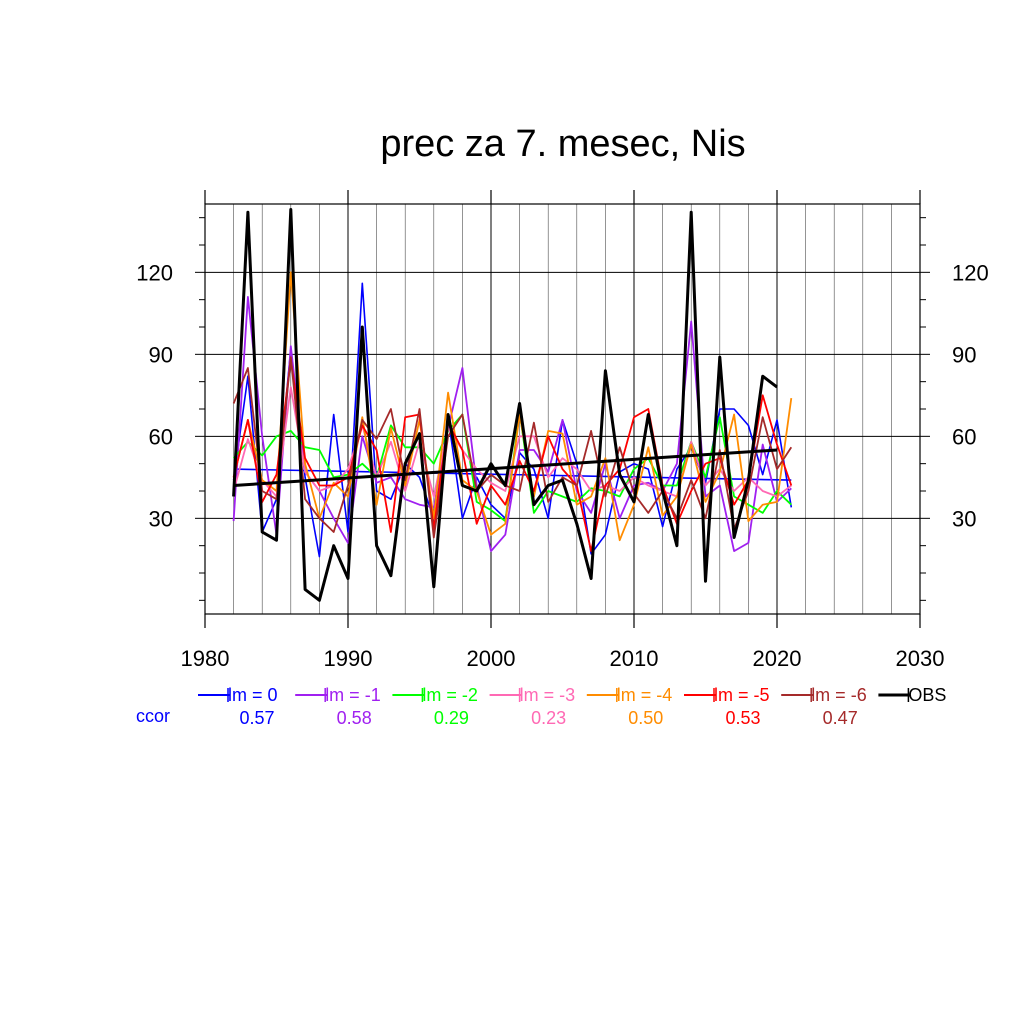  I want to click on ccor-value: 0.58, so click(354, 718).